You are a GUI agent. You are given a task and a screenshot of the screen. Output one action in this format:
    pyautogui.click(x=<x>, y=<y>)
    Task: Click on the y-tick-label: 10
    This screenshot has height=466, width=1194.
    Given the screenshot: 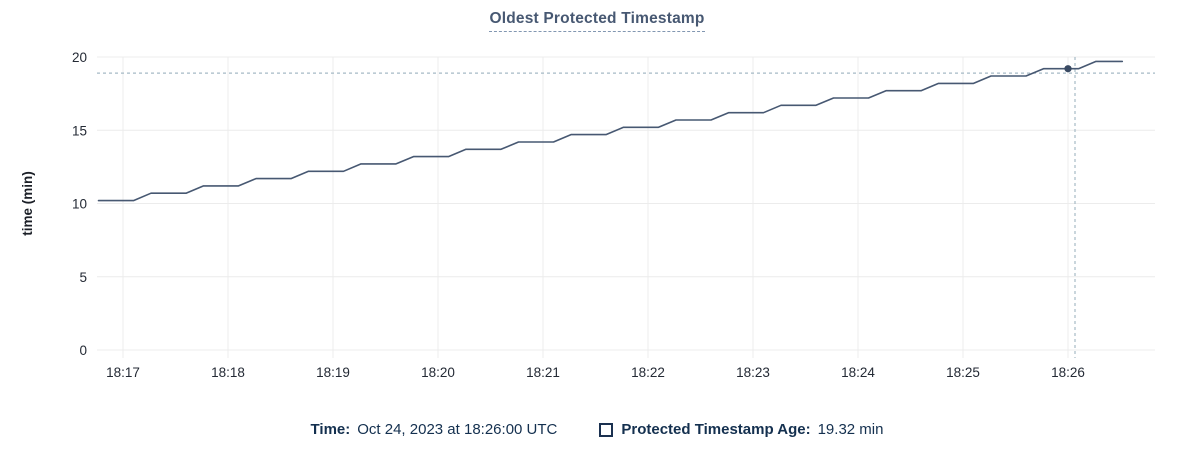 What is the action you would take?
    pyautogui.click(x=79, y=204)
    